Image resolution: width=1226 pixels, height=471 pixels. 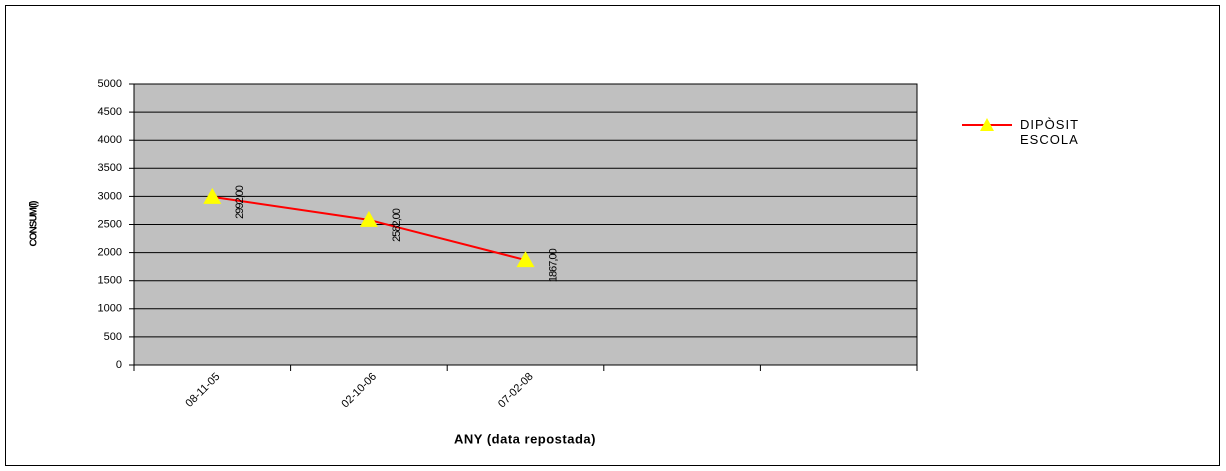 What do you see at coordinates (119, 365) in the screenshot?
I see `y-tick-label: 0` at bounding box center [119, 365].